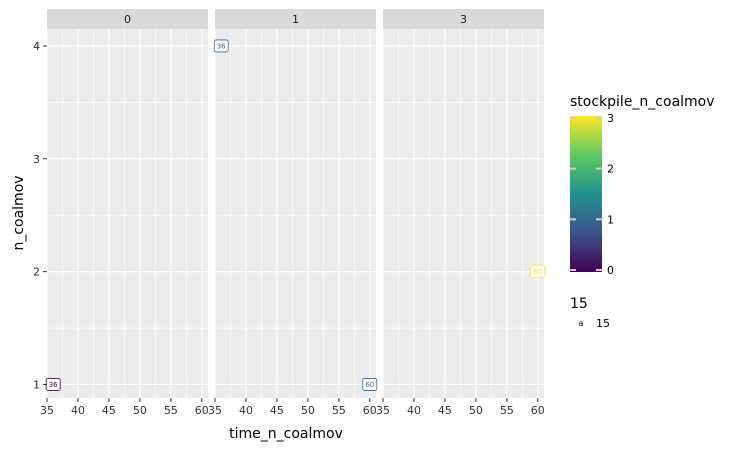 The width and height of the screenshot is (754, 451). What do you see at coordinates (36, 272) in the screenshot?
I see `y-tick-label: 2` at bounding box center [36, 272].